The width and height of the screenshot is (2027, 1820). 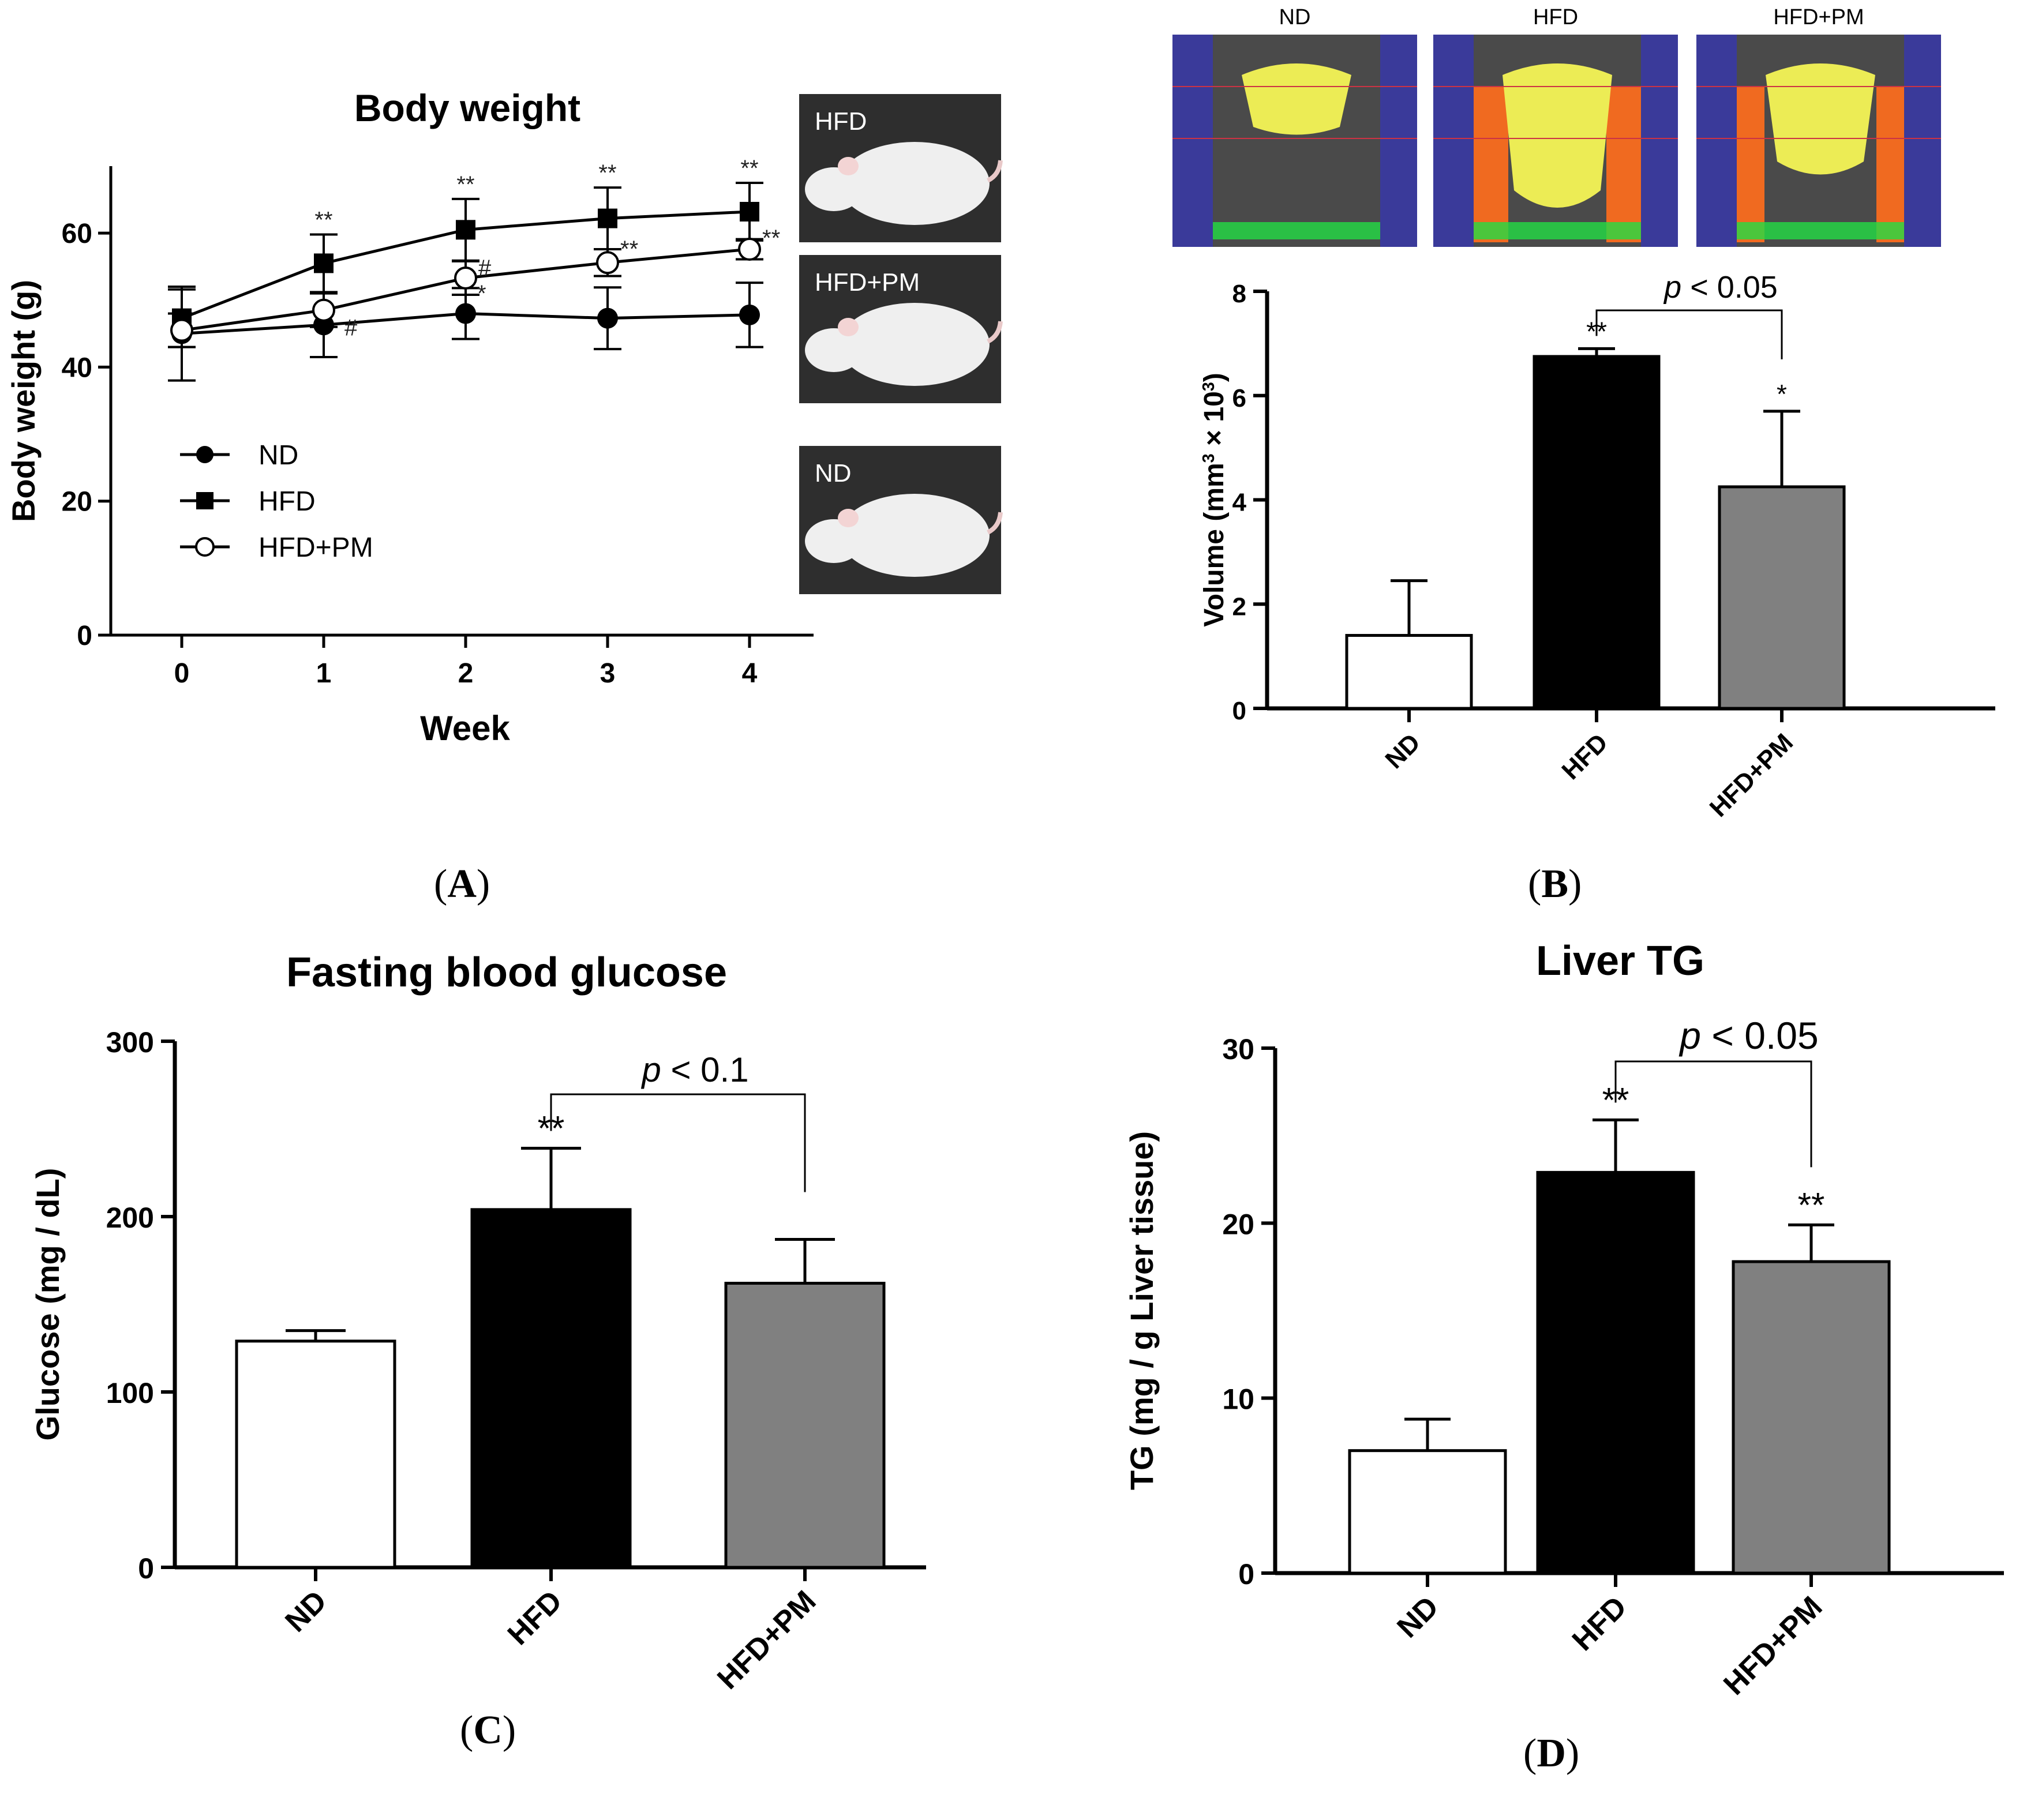 I want to click on bracket-line, so click(x=1713, y=1114).